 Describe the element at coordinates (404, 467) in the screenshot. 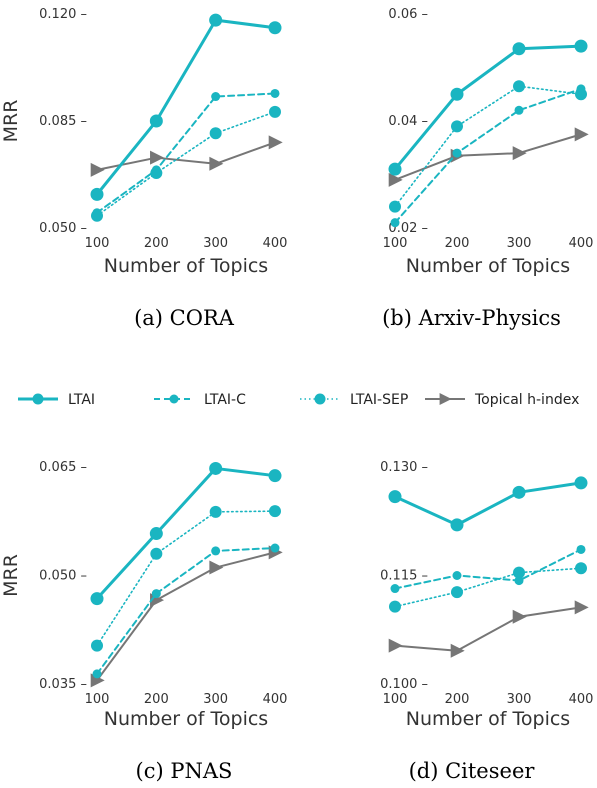

I see `y-tick-label: 0.130 –` at that location.